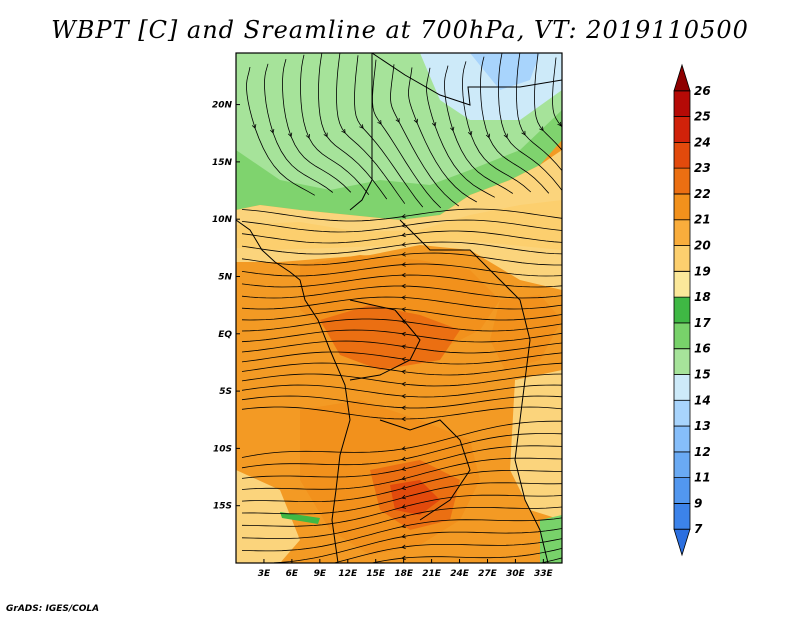 The height and width of the screenshot is (618, 800). What do you see at coordinates (222, 163) in the screenshot?
I see `lat-label: 15N` at bounding box center [222, 163].